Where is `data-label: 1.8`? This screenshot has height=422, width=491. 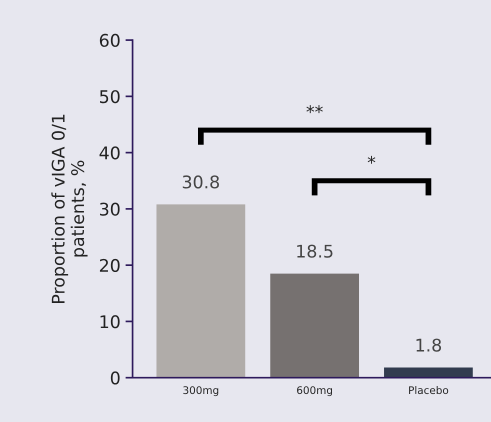
data-label: 1.8 is located at coordinates (429, 345).